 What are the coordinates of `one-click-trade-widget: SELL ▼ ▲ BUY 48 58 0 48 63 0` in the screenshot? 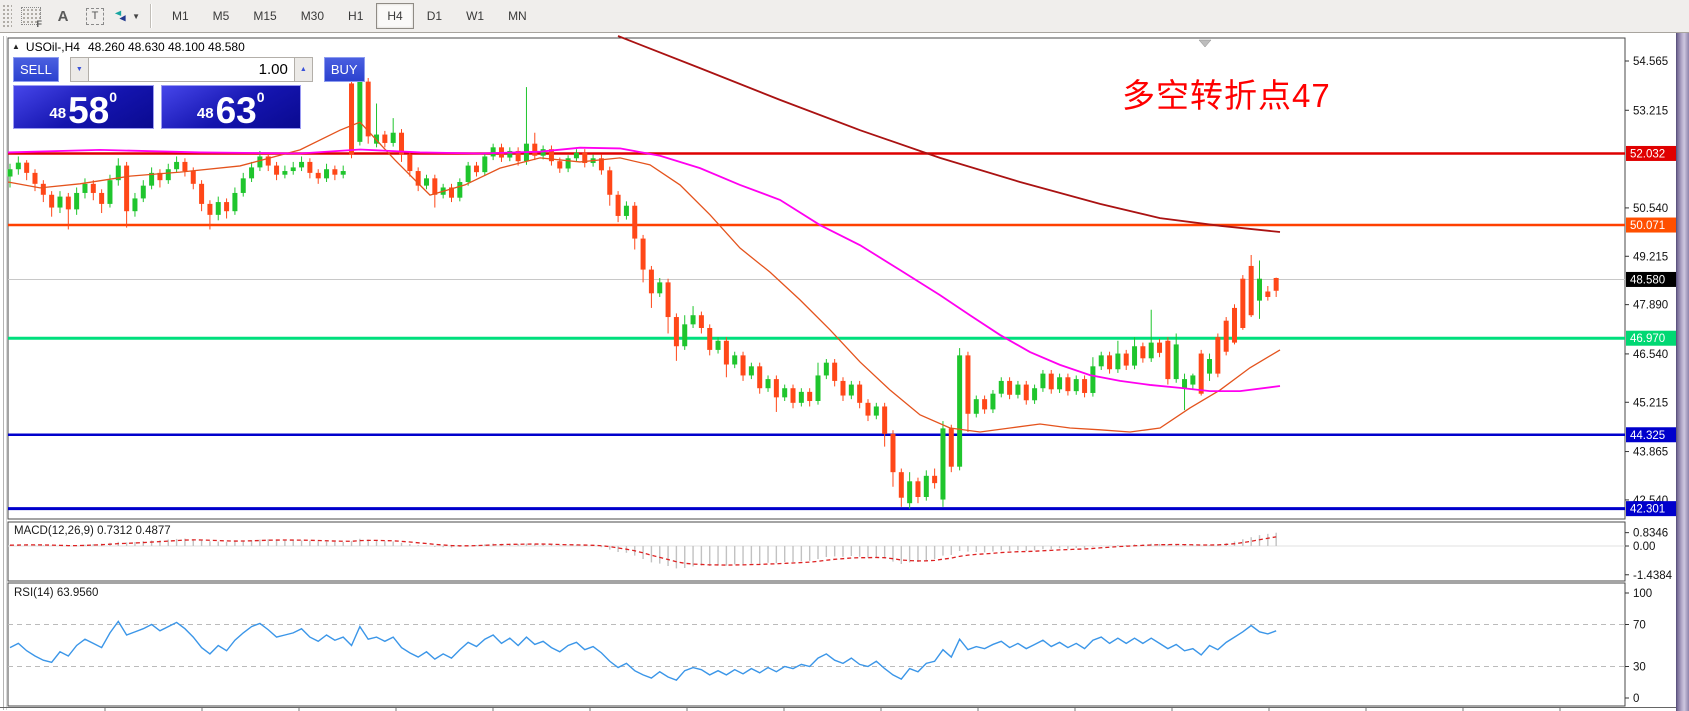 It's located at (188, 93).